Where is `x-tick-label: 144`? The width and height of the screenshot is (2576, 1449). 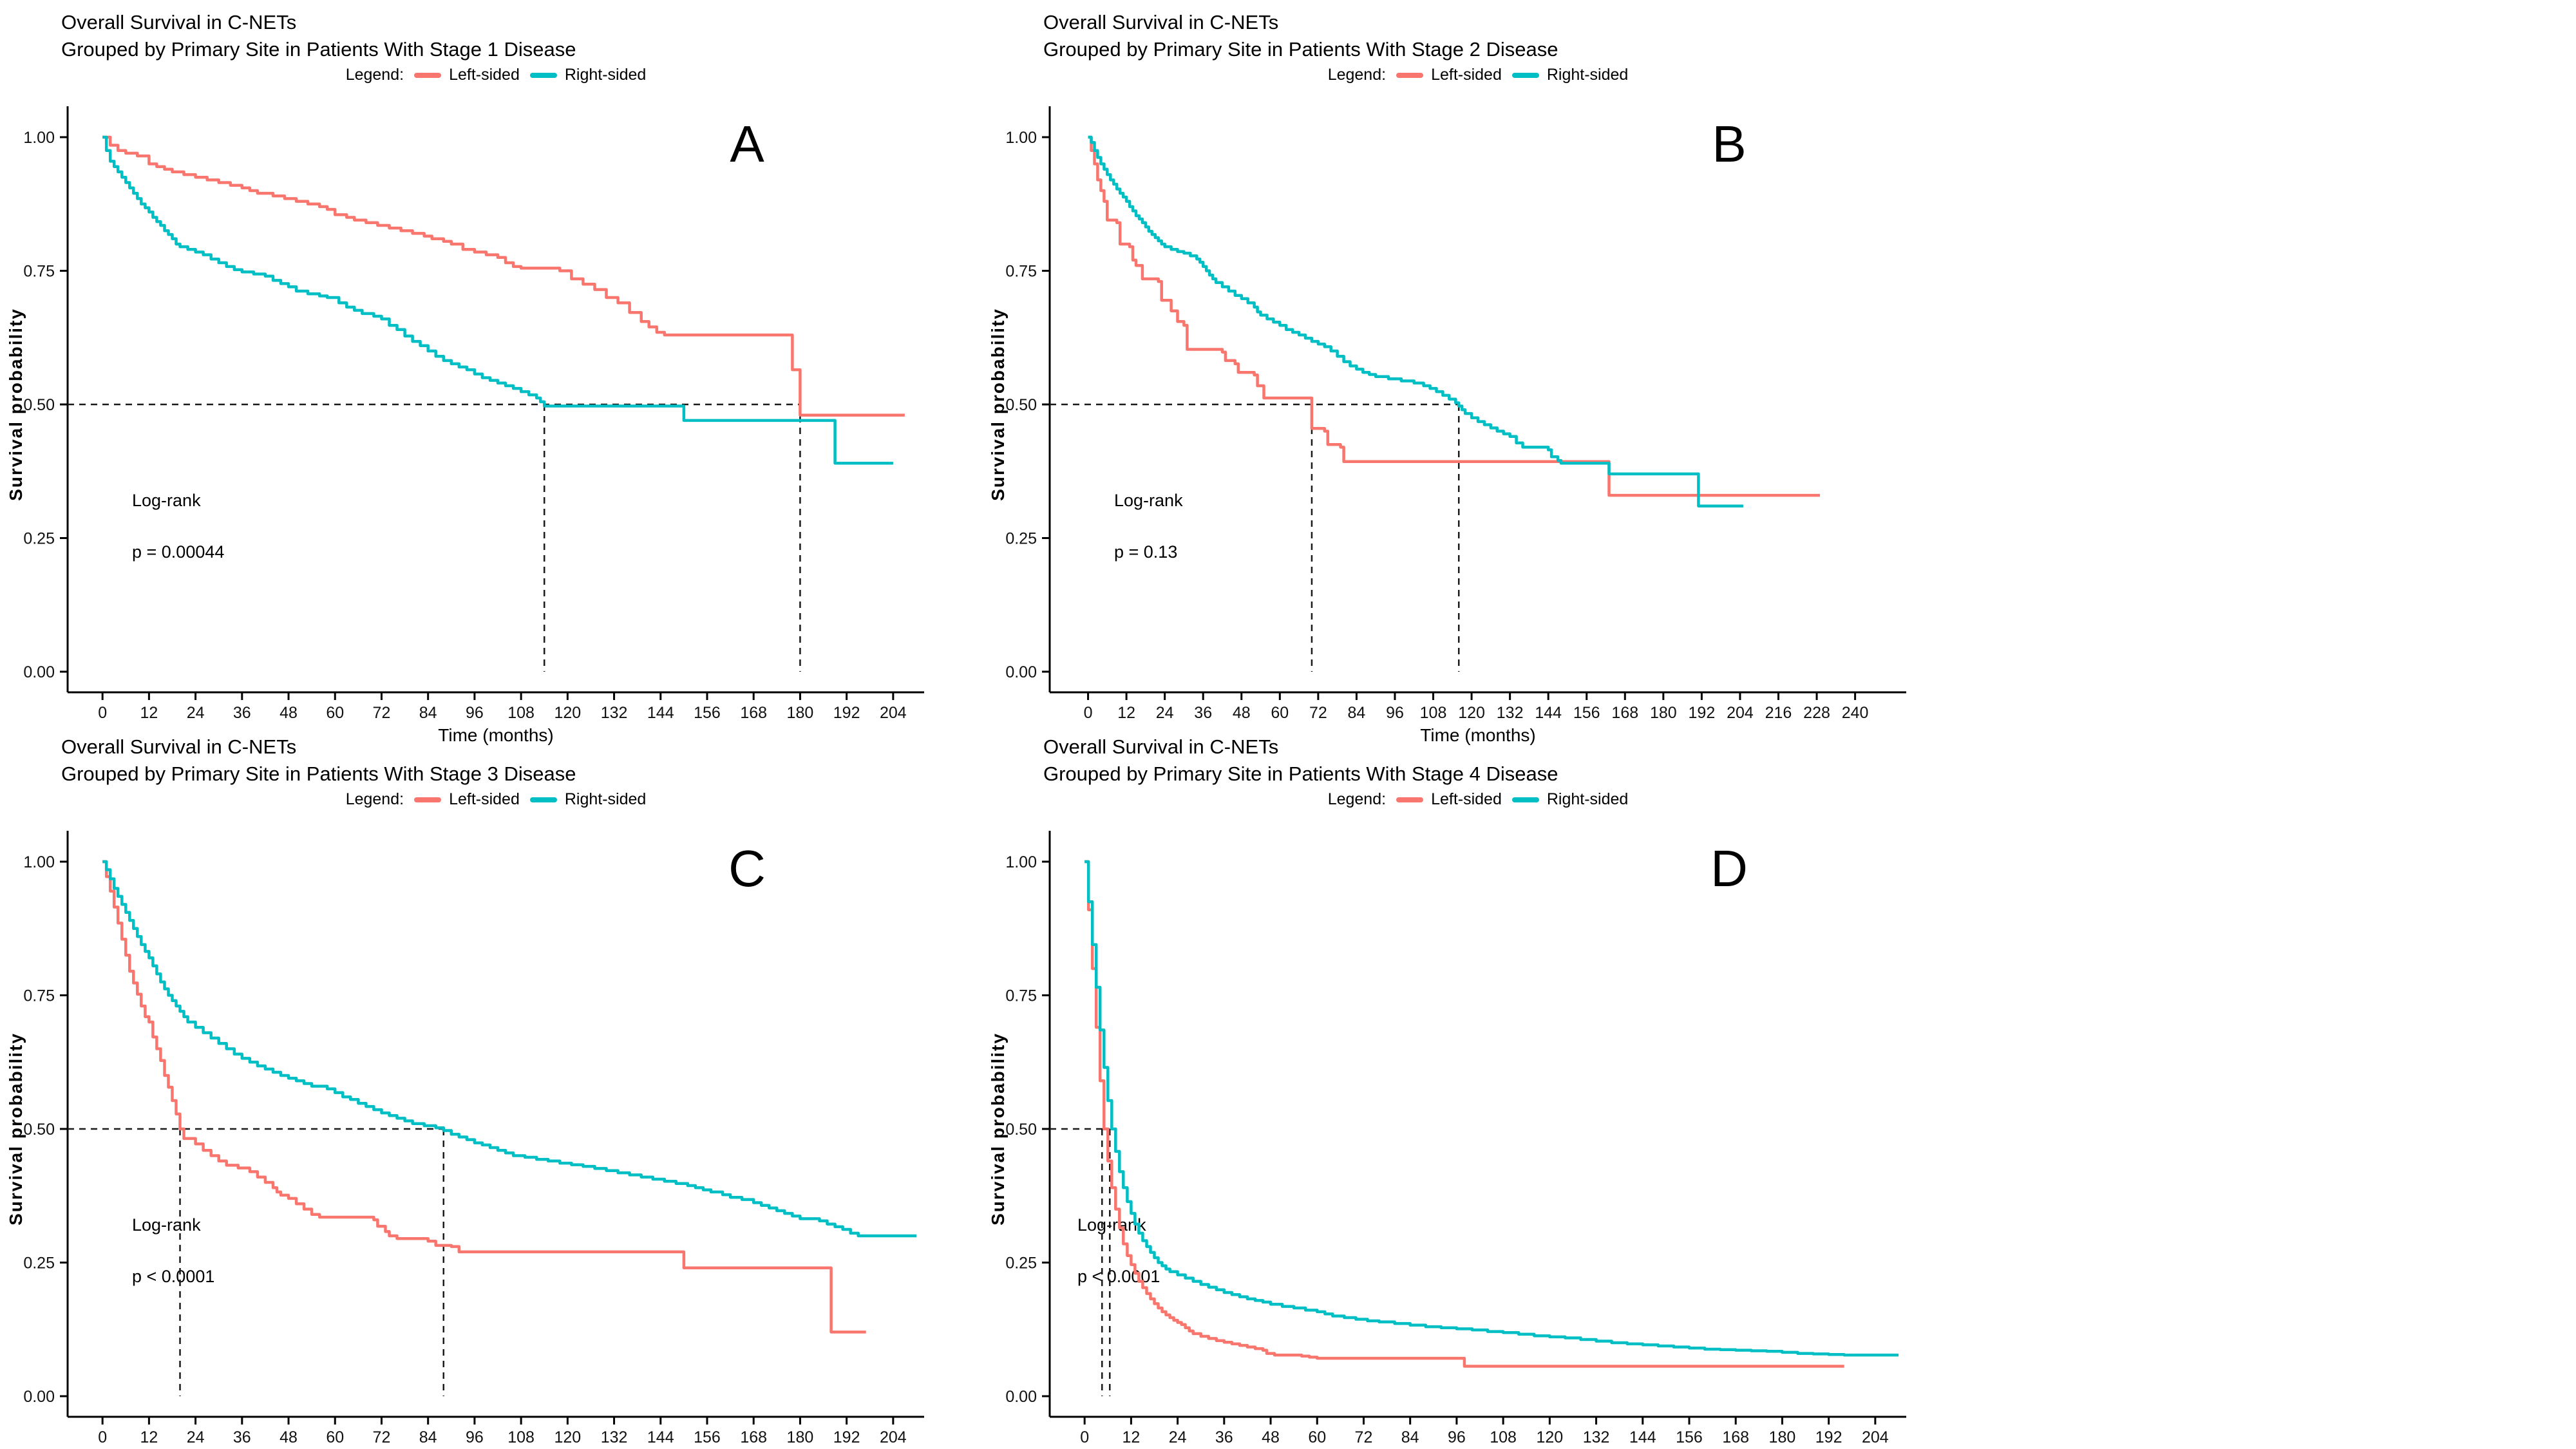
x-tick-label: 144 is located at coordinates (1548, 713).